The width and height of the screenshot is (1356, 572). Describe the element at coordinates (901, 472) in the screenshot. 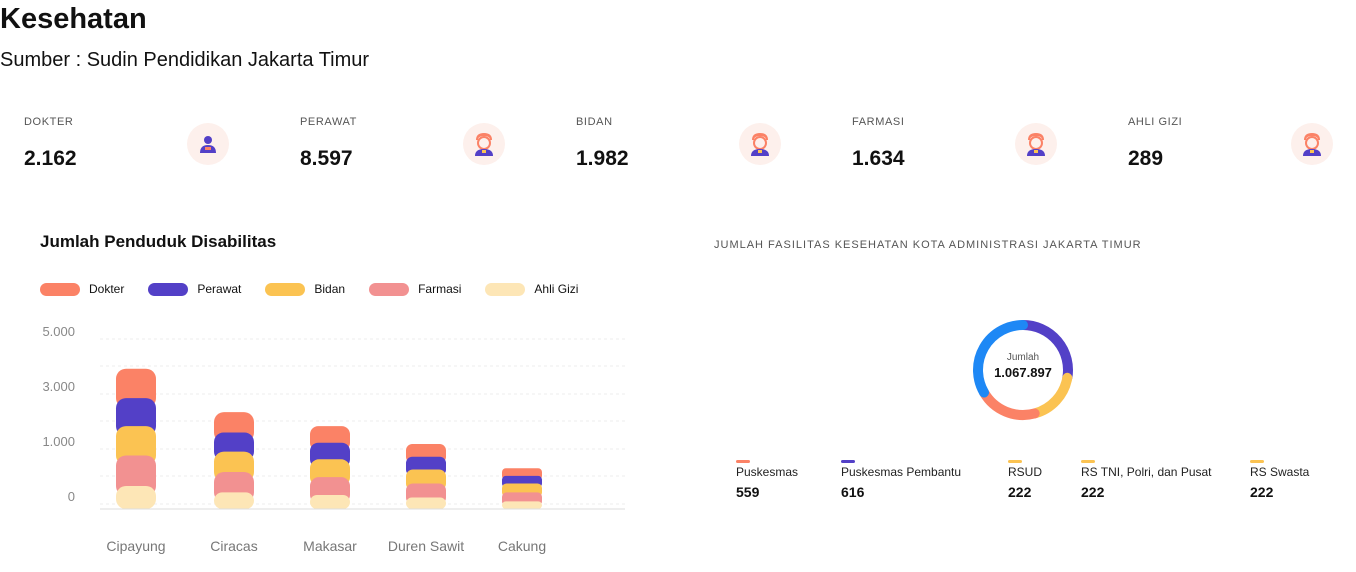

I see `facility-label: Puskesmas Pembantu` at that location.